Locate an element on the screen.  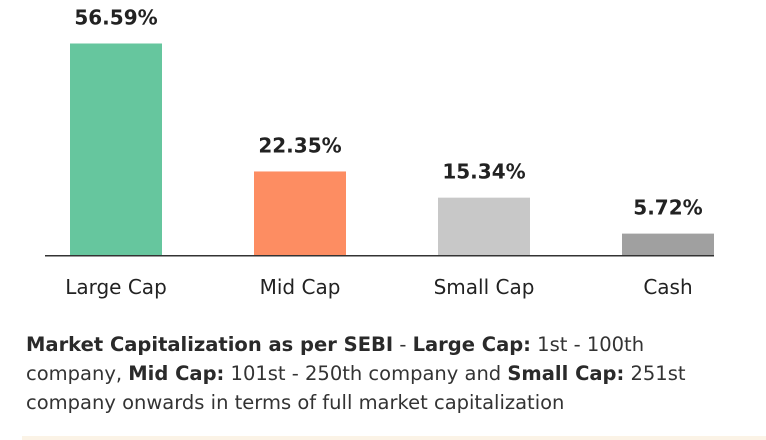
note-mid-cap-text: 101st - 250th company and is located at coordinates (366, 373).